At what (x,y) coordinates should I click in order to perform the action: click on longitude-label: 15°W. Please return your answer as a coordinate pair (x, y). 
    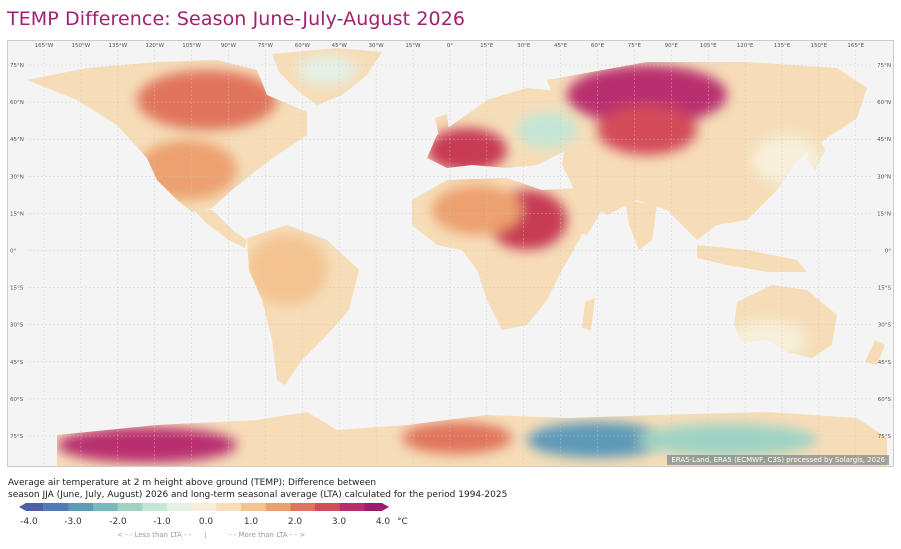
    Looking at the image, I should click on (413, 46).